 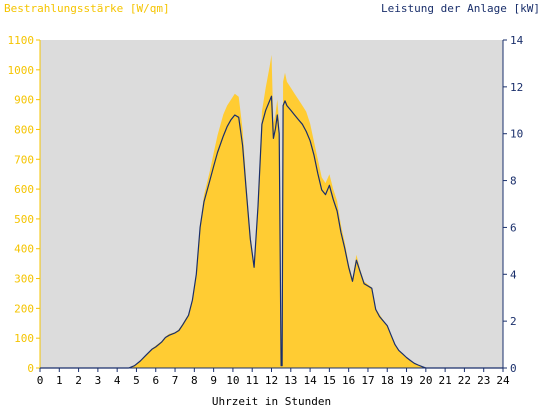 I want to click on x-tick-label: 23, so click(x=483, y=380).